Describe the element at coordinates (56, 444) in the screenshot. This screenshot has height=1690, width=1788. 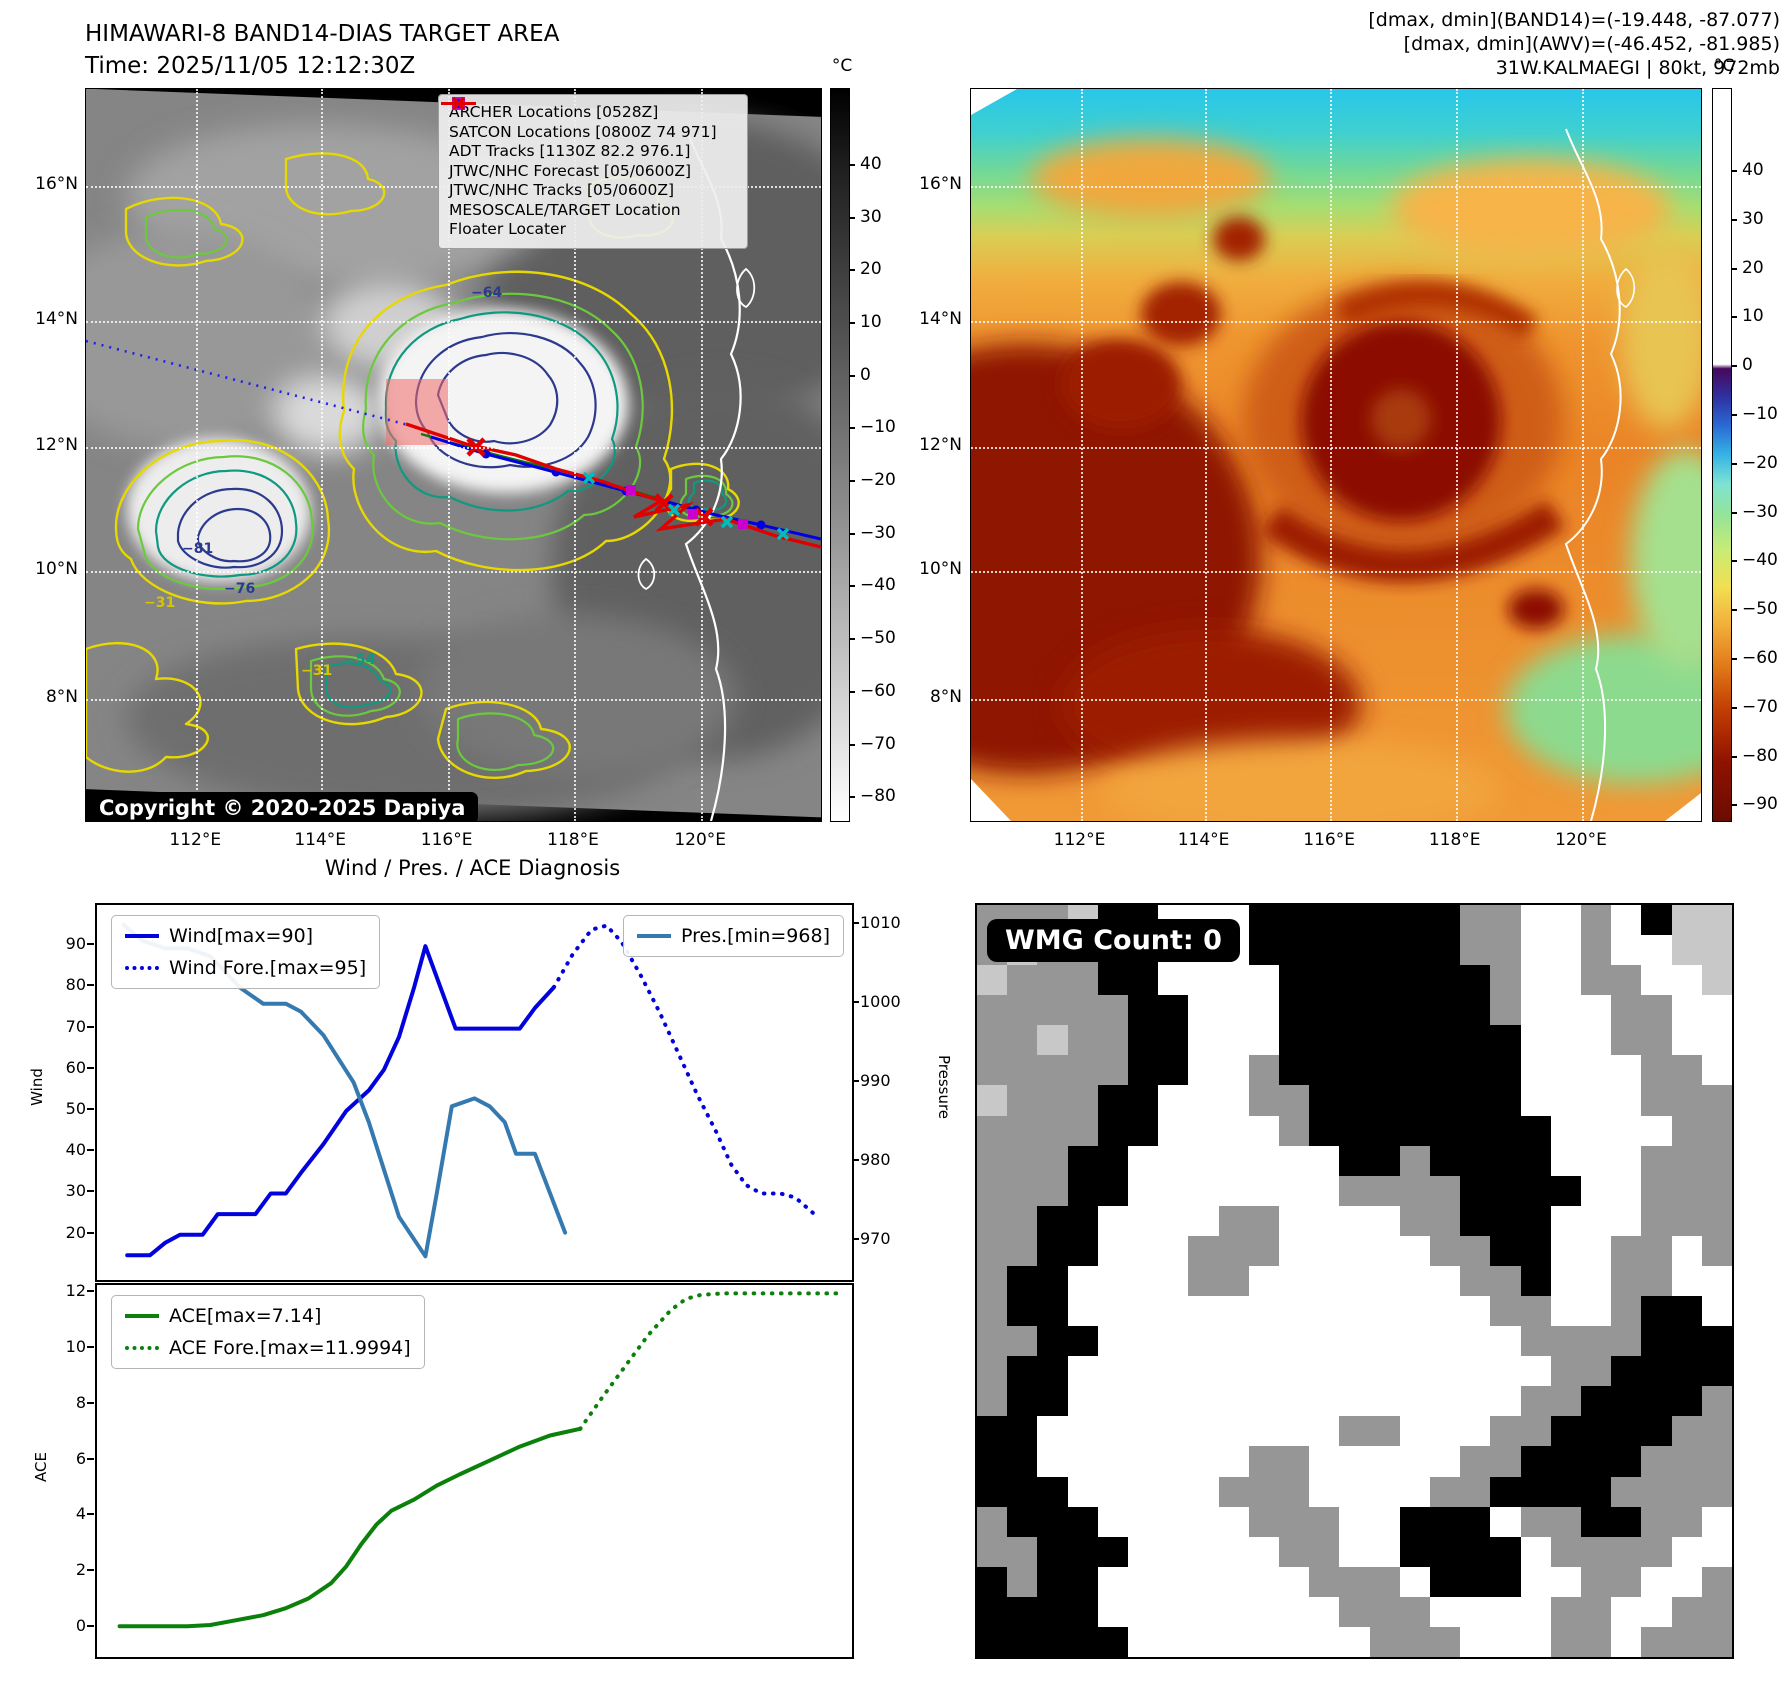
I see `latitude-tick-label: 12°N` at that location.